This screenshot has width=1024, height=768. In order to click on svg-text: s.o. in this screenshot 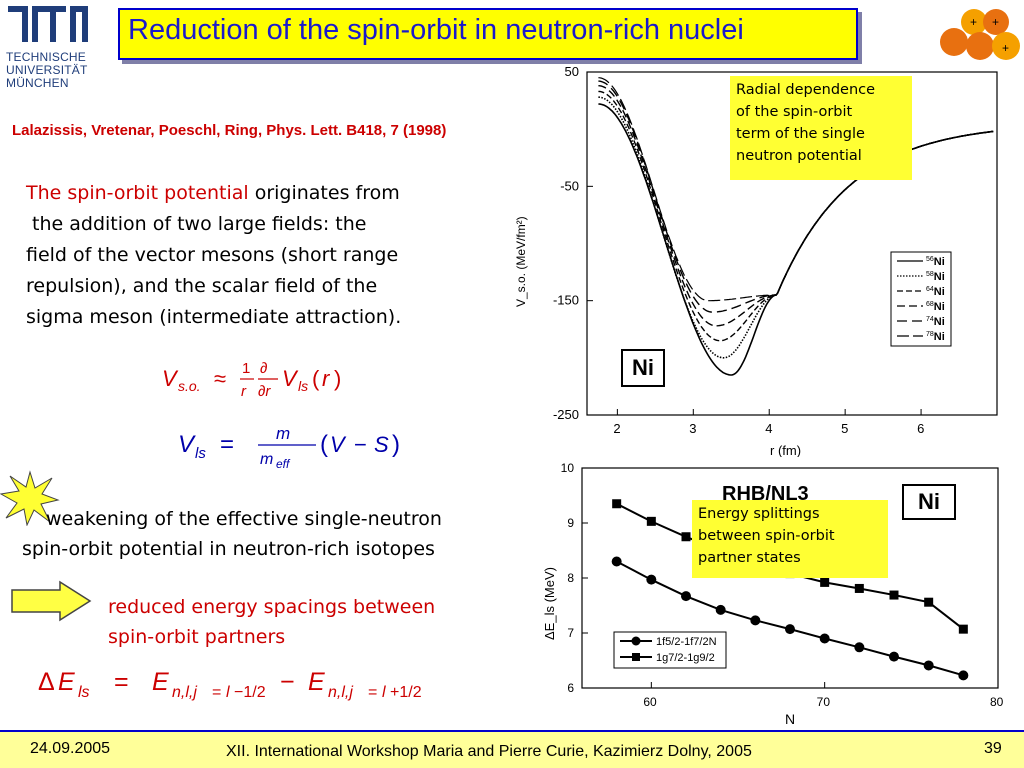, I will do `click(189, 386)`.